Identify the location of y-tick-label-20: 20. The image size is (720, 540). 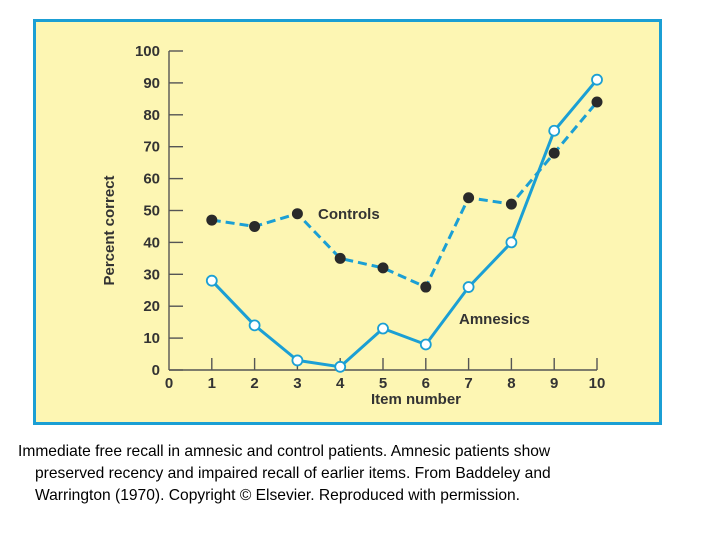
(151, 306).